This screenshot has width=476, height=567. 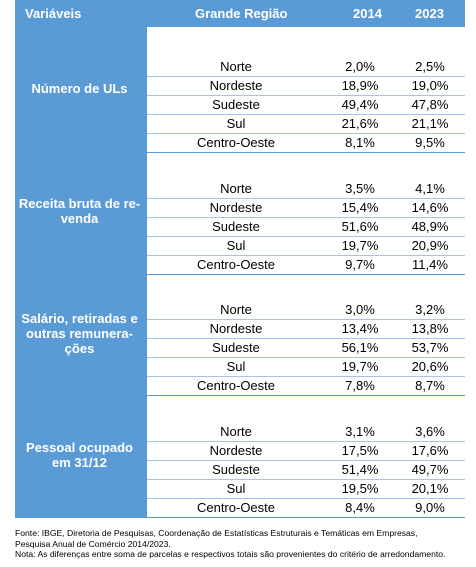 What do you see at coordinates (430, 488) in the screenshot?
I see `value-2023-cell: 20,1%` at bounding box center [430, 488].